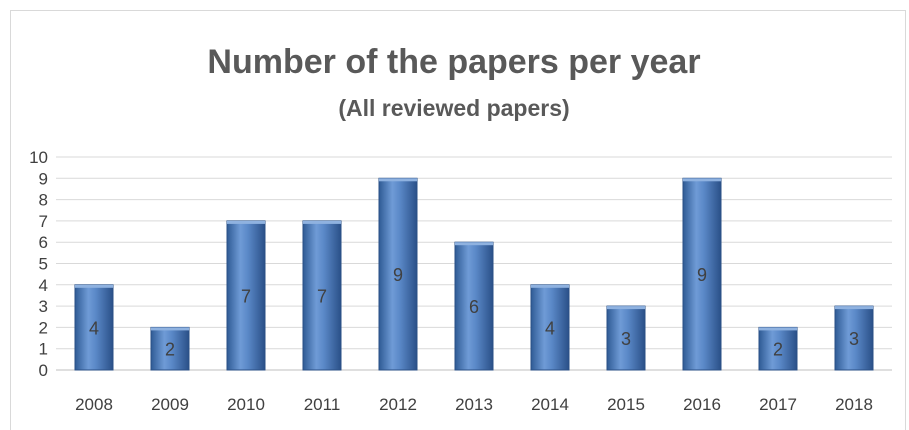 This screenshot has width=909, height=430. Describe the element at coordinates (43, 327) in the screenshot. I see `y-tick-label: 2` at that location.